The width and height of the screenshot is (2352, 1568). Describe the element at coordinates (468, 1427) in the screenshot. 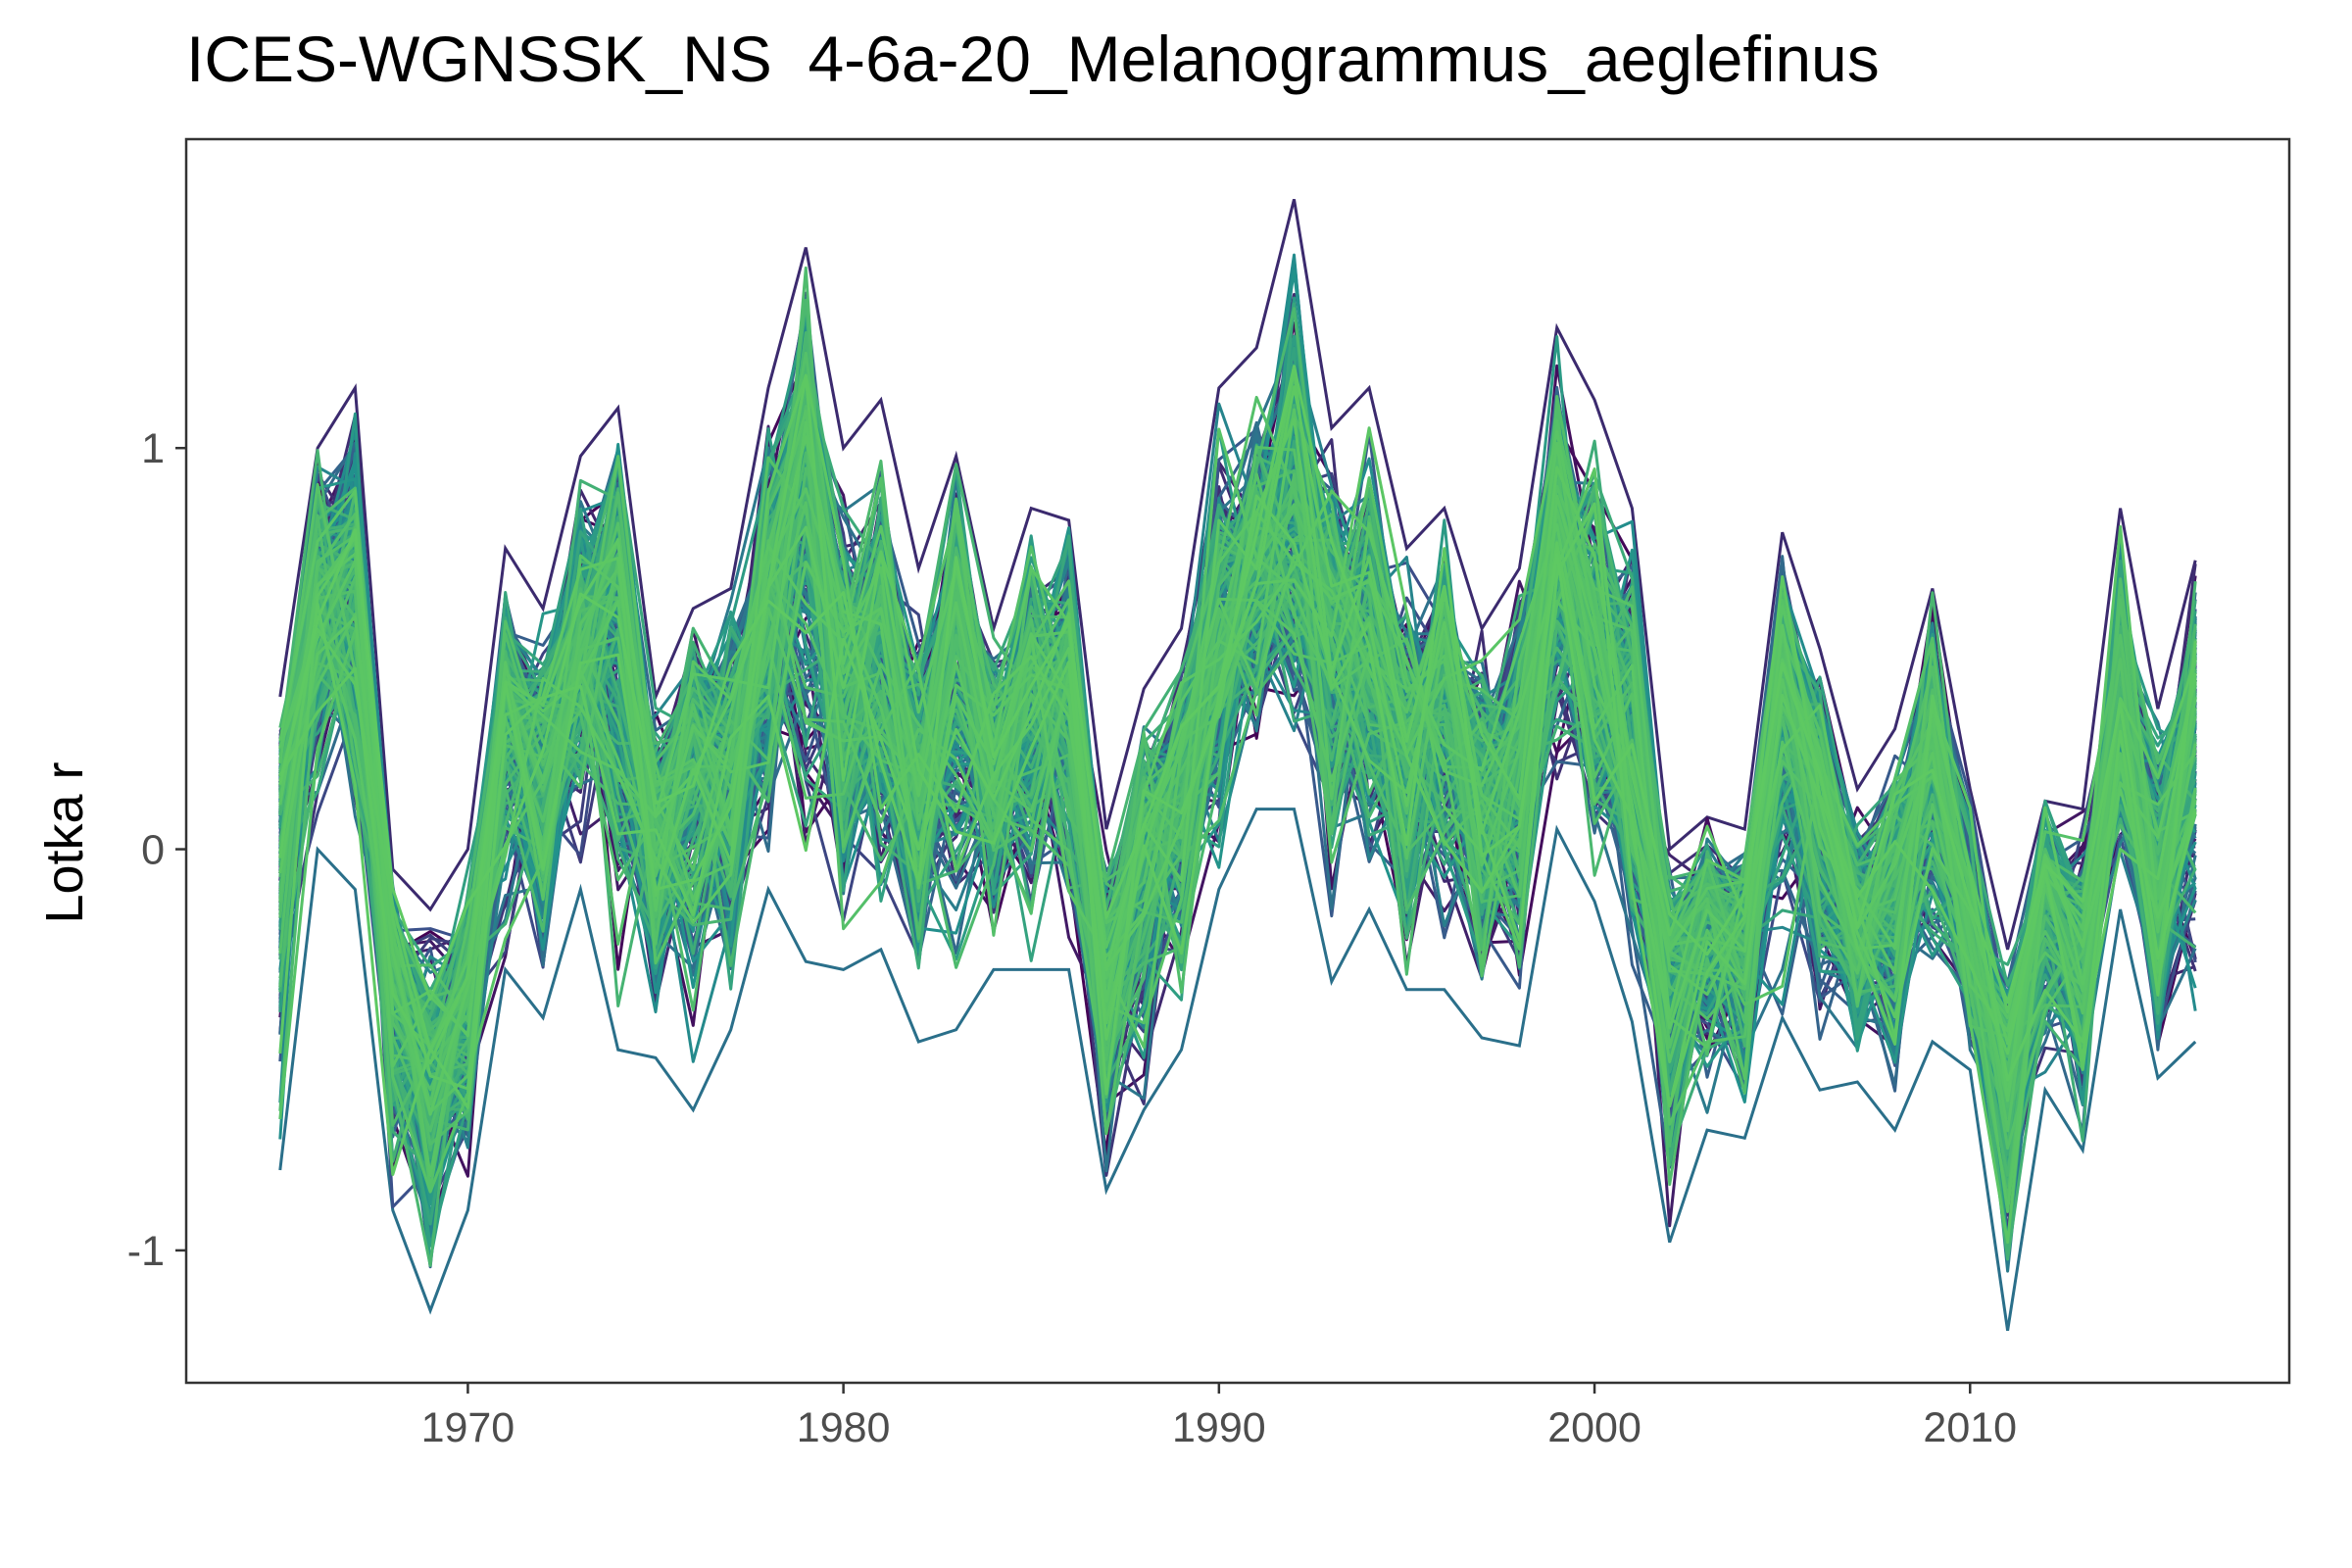

I see `x-tick-label: 1970` at that location.